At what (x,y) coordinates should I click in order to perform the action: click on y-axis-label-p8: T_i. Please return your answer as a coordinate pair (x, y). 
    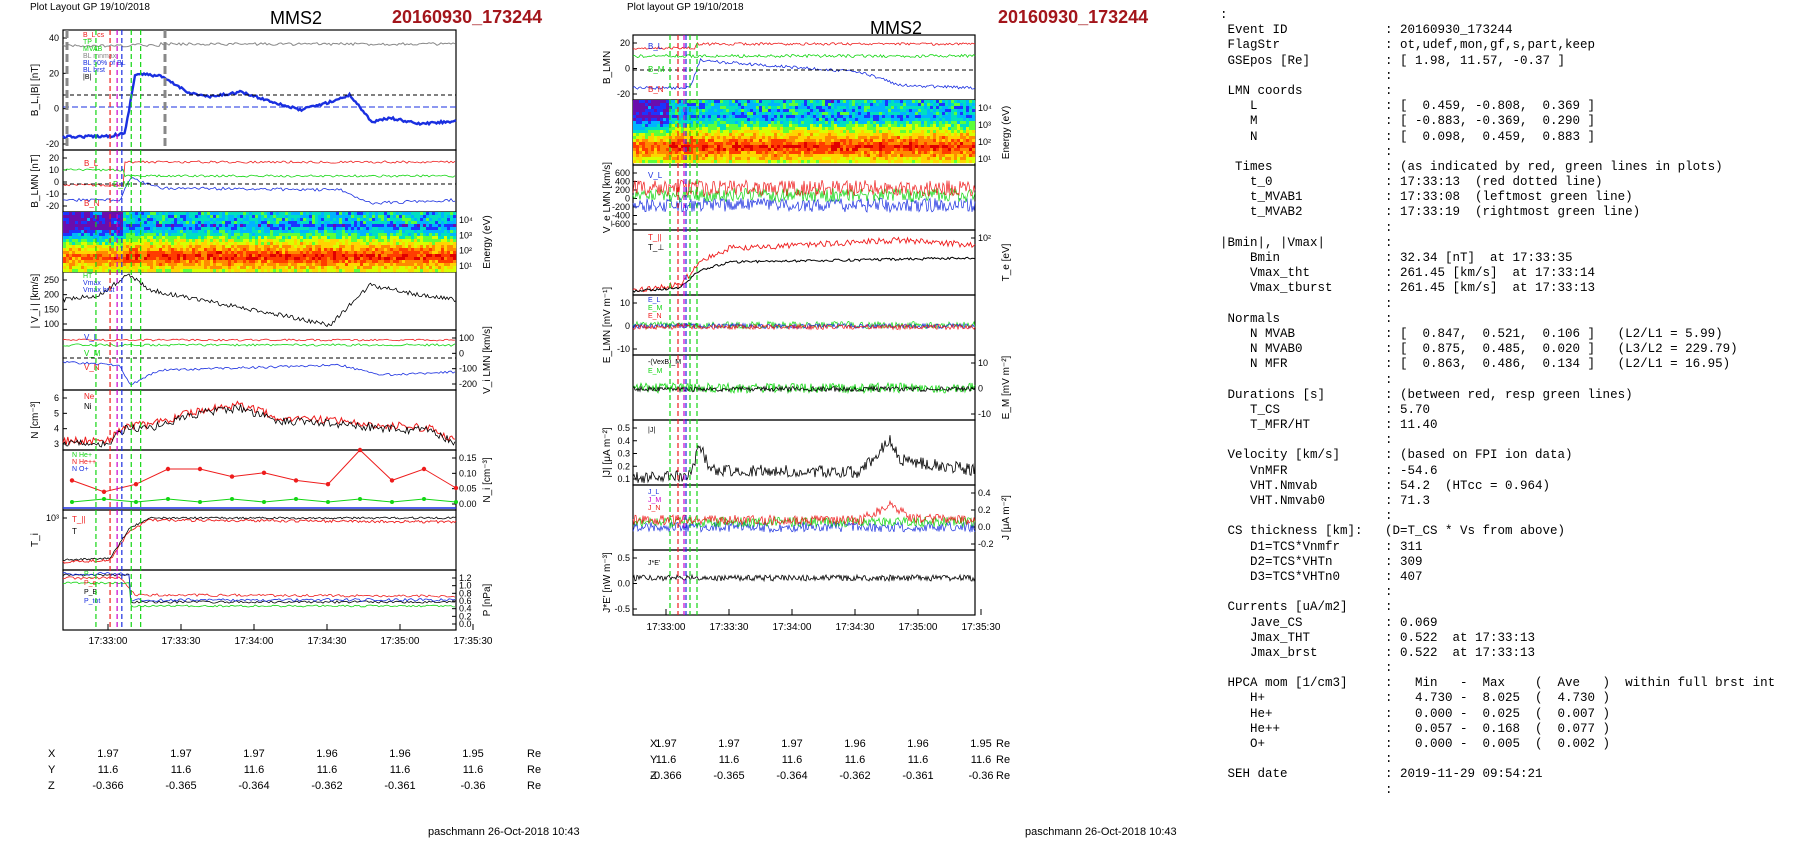
    Looking at the image, I should click on (35, 540).